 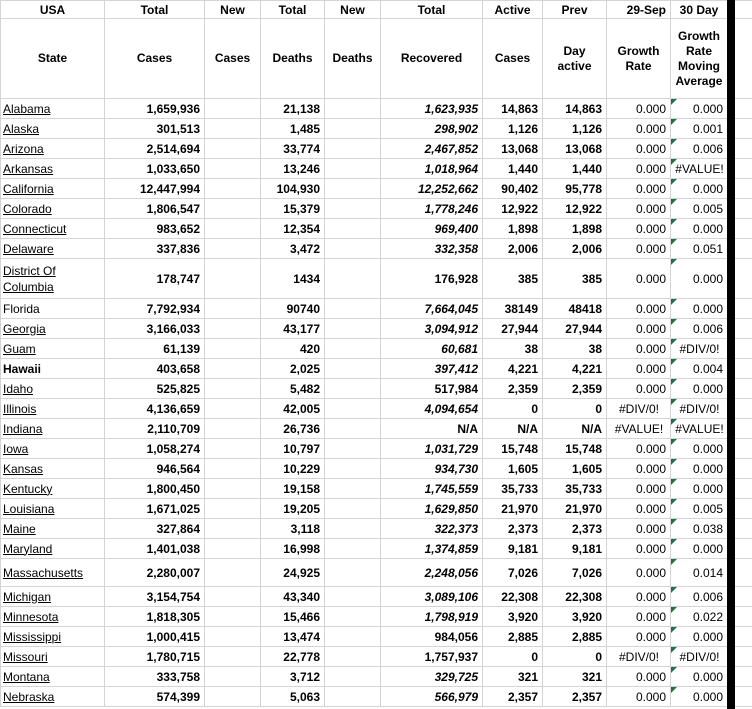 I want to click on prev-day-active-cell: 3,920, so click(x=574, y=616).